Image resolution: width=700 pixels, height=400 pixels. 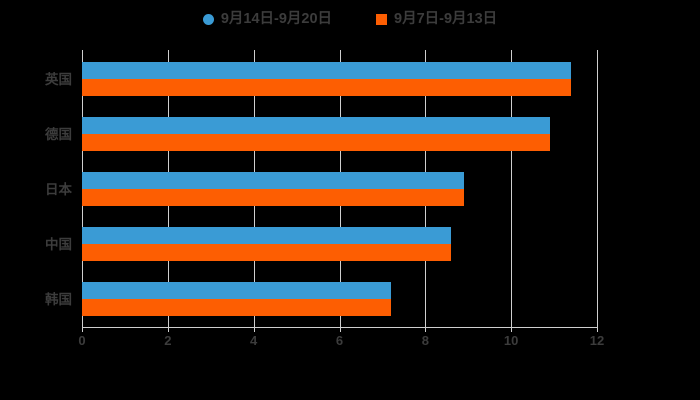 I want to click on bar-韩国-series2, so click(x=236, y=307).